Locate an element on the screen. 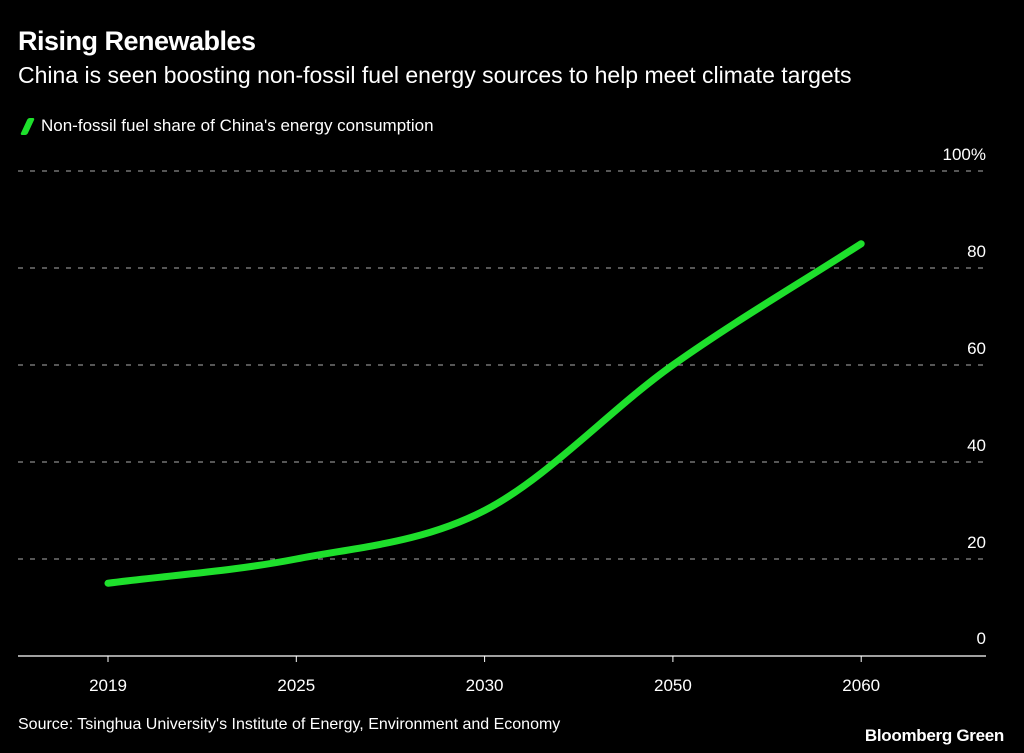 Image resolution: width=1024 pixels, height=753 pixels. y-tick-label: 20 is located at coordinates (976, 542).